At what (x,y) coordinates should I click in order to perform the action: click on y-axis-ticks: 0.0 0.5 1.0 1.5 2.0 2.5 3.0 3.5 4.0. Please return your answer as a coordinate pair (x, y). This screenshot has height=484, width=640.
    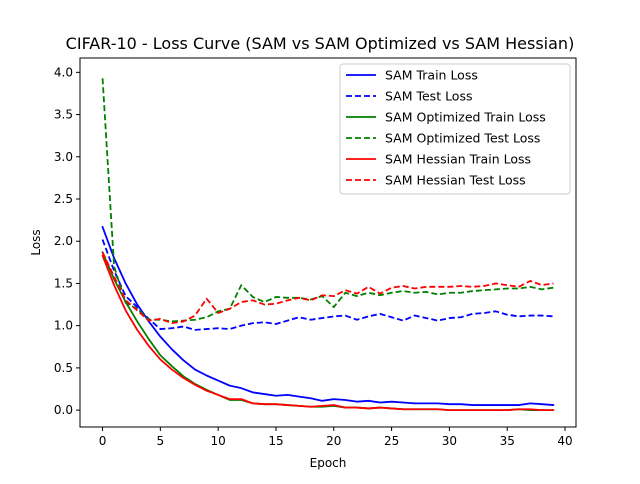
    Looking at the image, I should click on (67, 241).